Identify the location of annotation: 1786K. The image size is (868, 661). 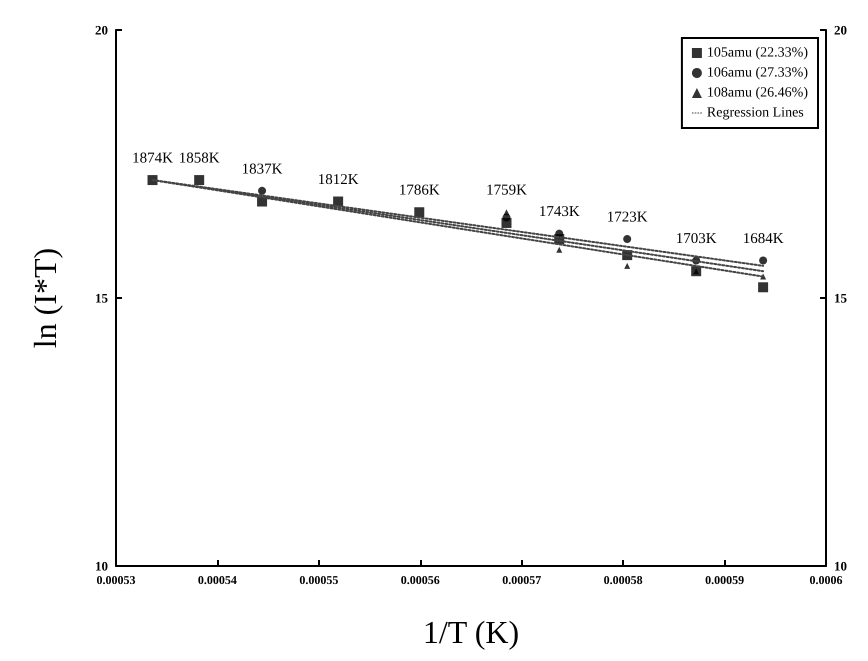
(419, 190).